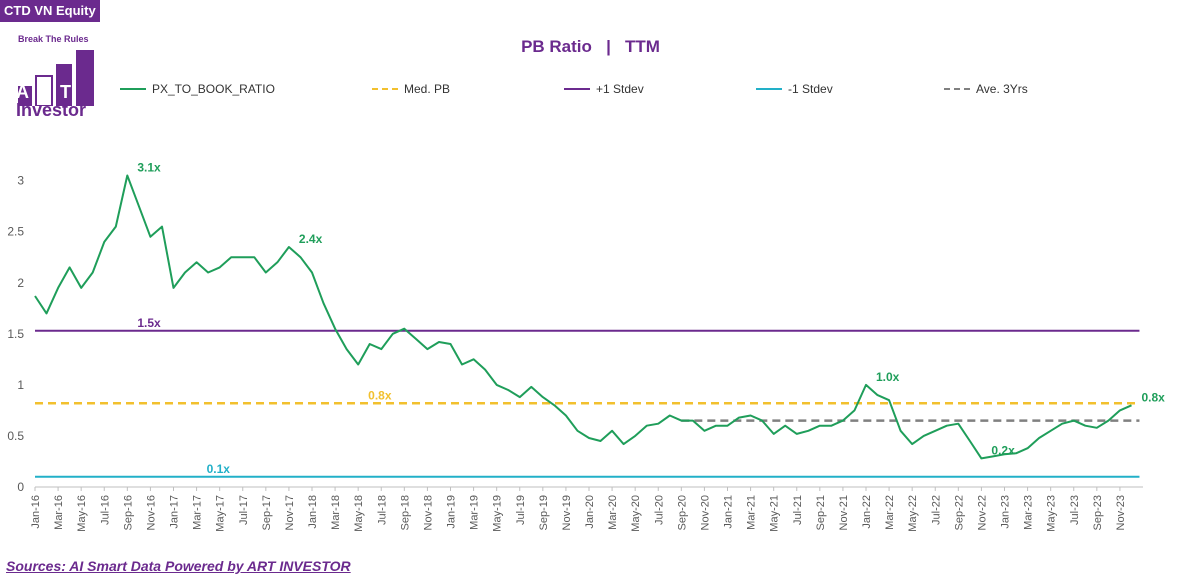  I want to click on x-tick-label: Jan-20, so click(590, 512).